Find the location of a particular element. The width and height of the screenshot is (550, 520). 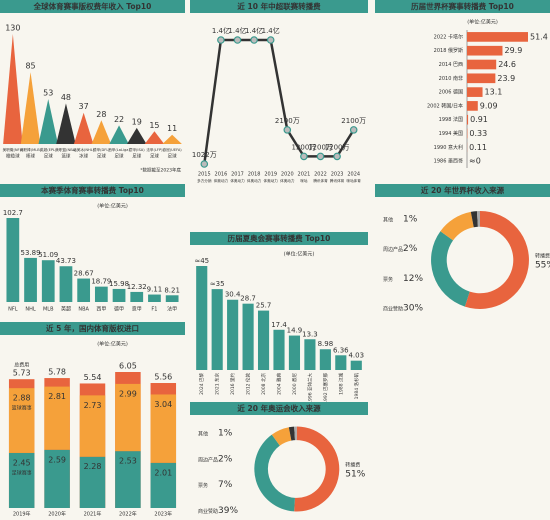

value-label: 28.7 is located at coordinates (248, 299).